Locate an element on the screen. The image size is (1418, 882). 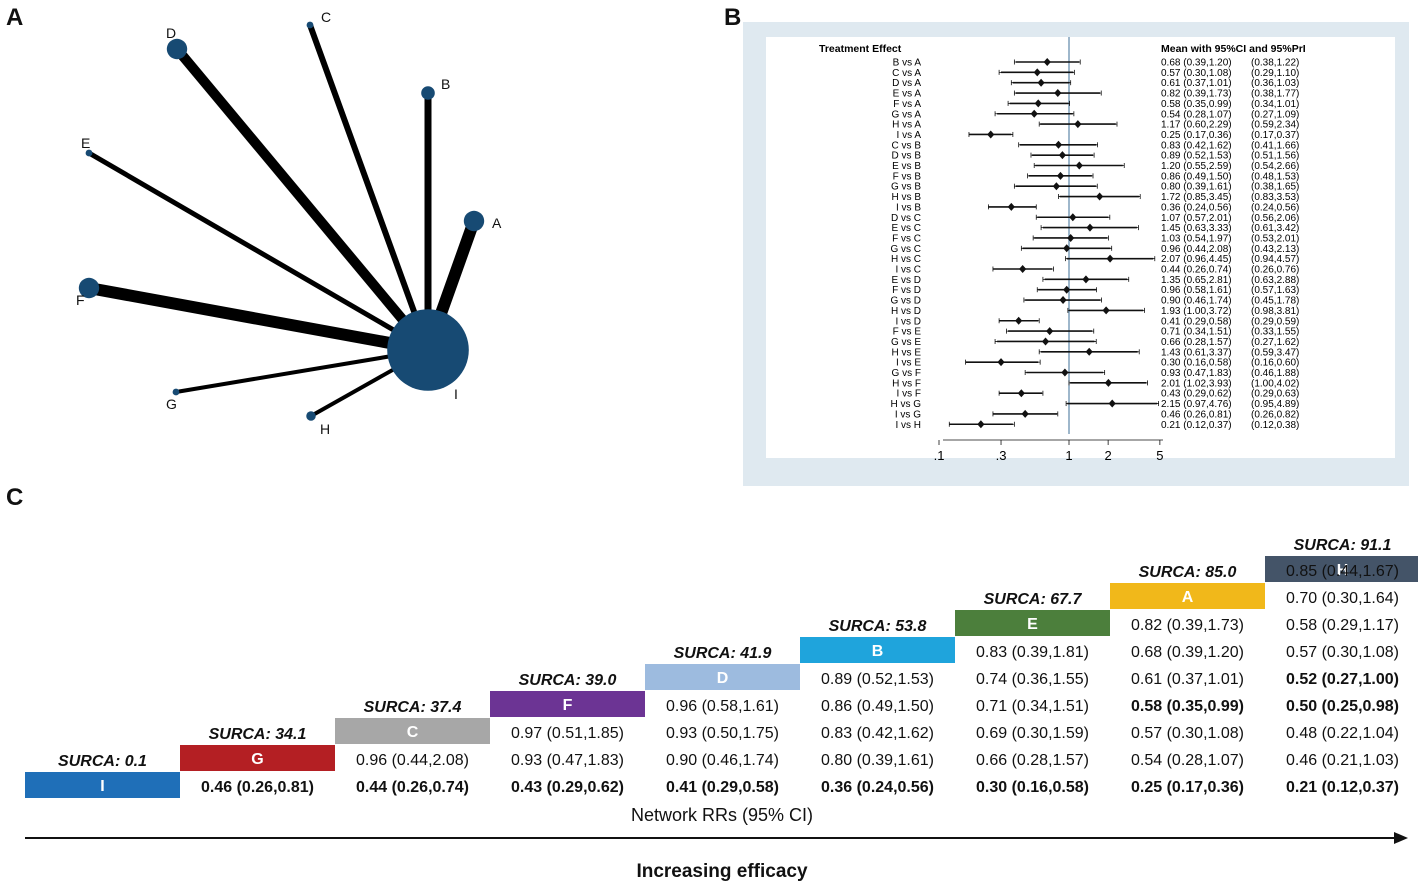
forest-row-label: F vs B is located at coordinates (907, 176).